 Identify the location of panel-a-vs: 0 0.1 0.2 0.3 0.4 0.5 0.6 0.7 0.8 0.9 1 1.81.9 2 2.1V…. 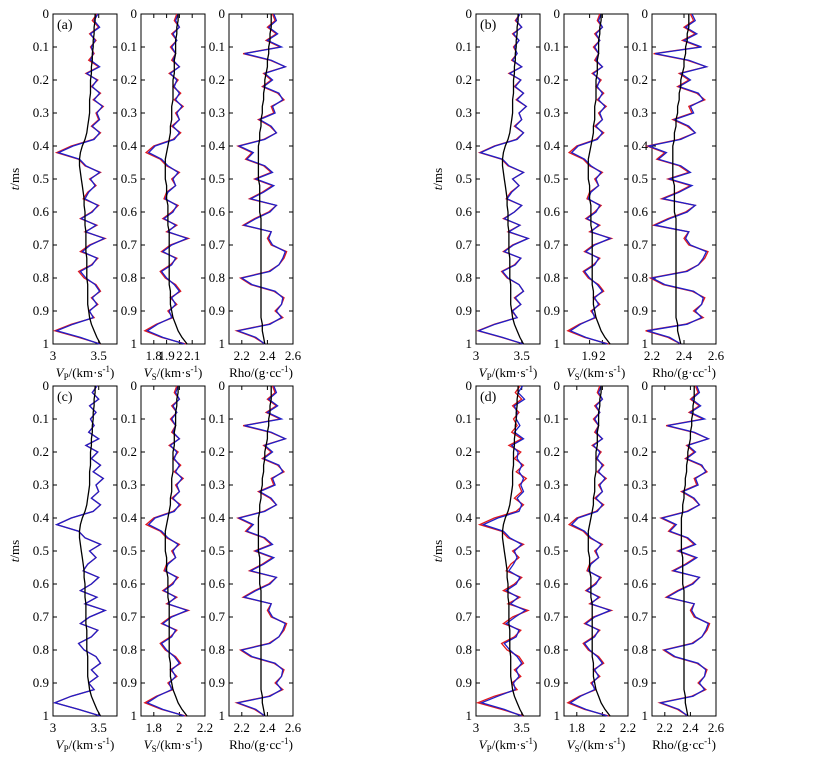
(163, 194).